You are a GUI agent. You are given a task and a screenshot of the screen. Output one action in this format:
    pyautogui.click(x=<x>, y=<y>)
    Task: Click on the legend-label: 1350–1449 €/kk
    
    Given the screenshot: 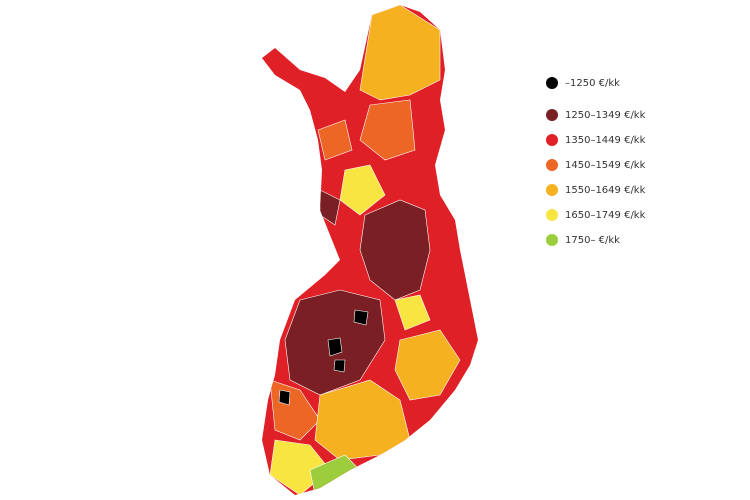 What is the action you would take?
    pyautogui.click(x=605, y=140)
    